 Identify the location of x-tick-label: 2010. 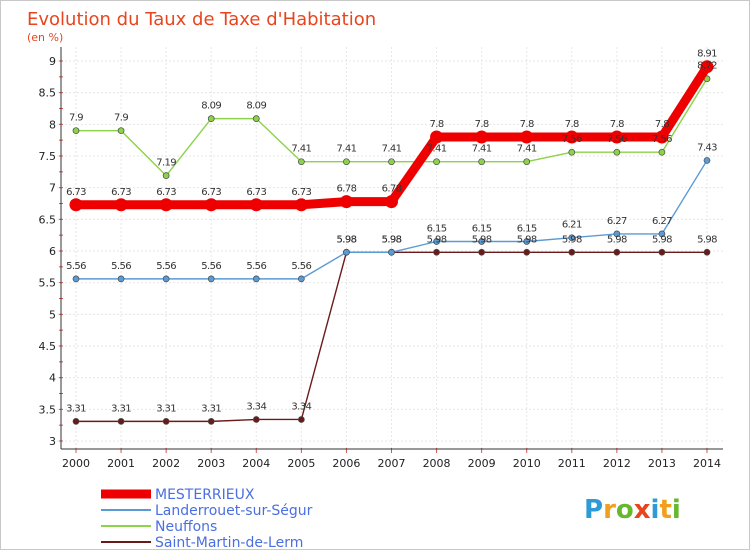
(527, 463).